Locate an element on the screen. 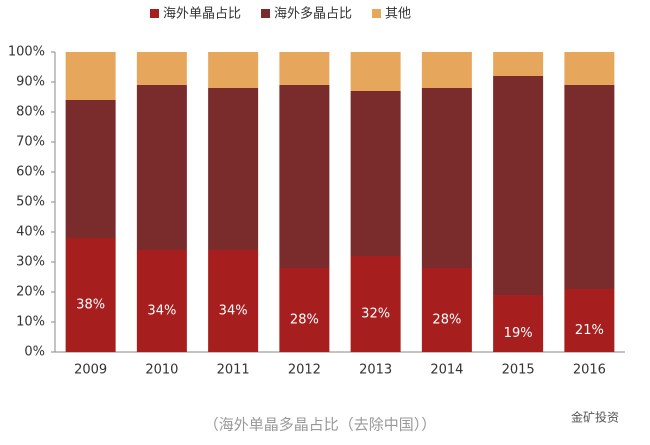 This screenshot has width=650, height=445. x-tick-label: 2010 is located at coordinates (161, 370).